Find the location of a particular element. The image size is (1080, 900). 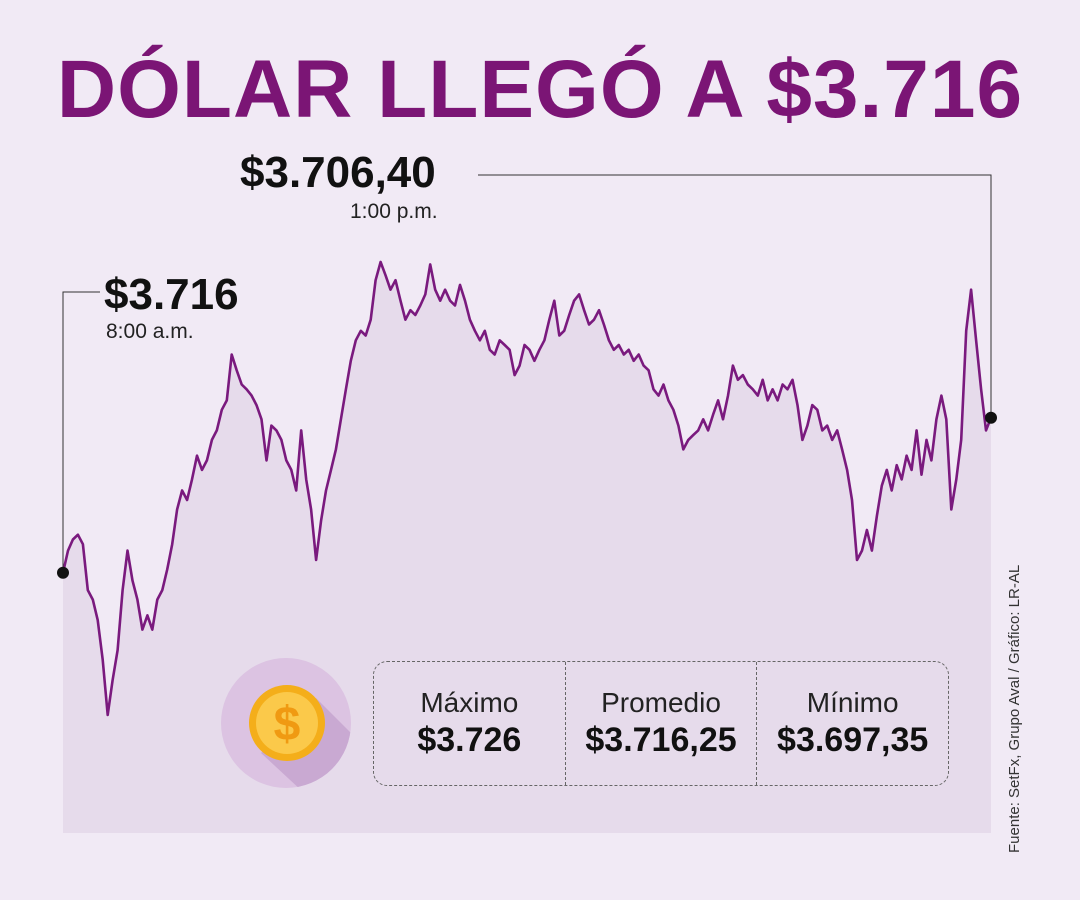

end-value-label: $3.706,40 is located at coordinates (338, 172).